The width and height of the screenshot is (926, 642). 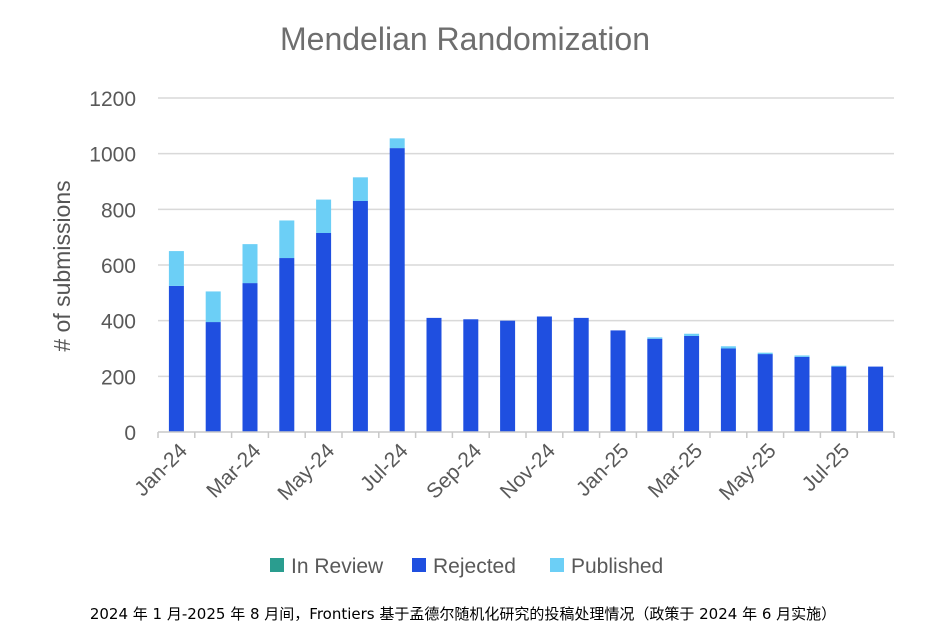 What do you see at coordinates (118, 210) in the screenshot?
I see `y-tick-label: 800` at bounding box center [118, 210].